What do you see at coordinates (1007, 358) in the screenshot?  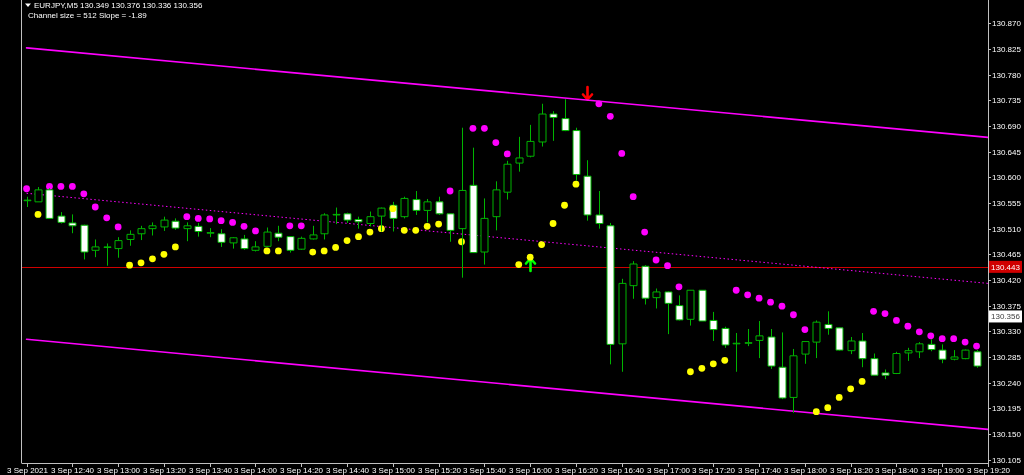 I see `y-tick-label: 130.285` at bounding box center [1007, 358].